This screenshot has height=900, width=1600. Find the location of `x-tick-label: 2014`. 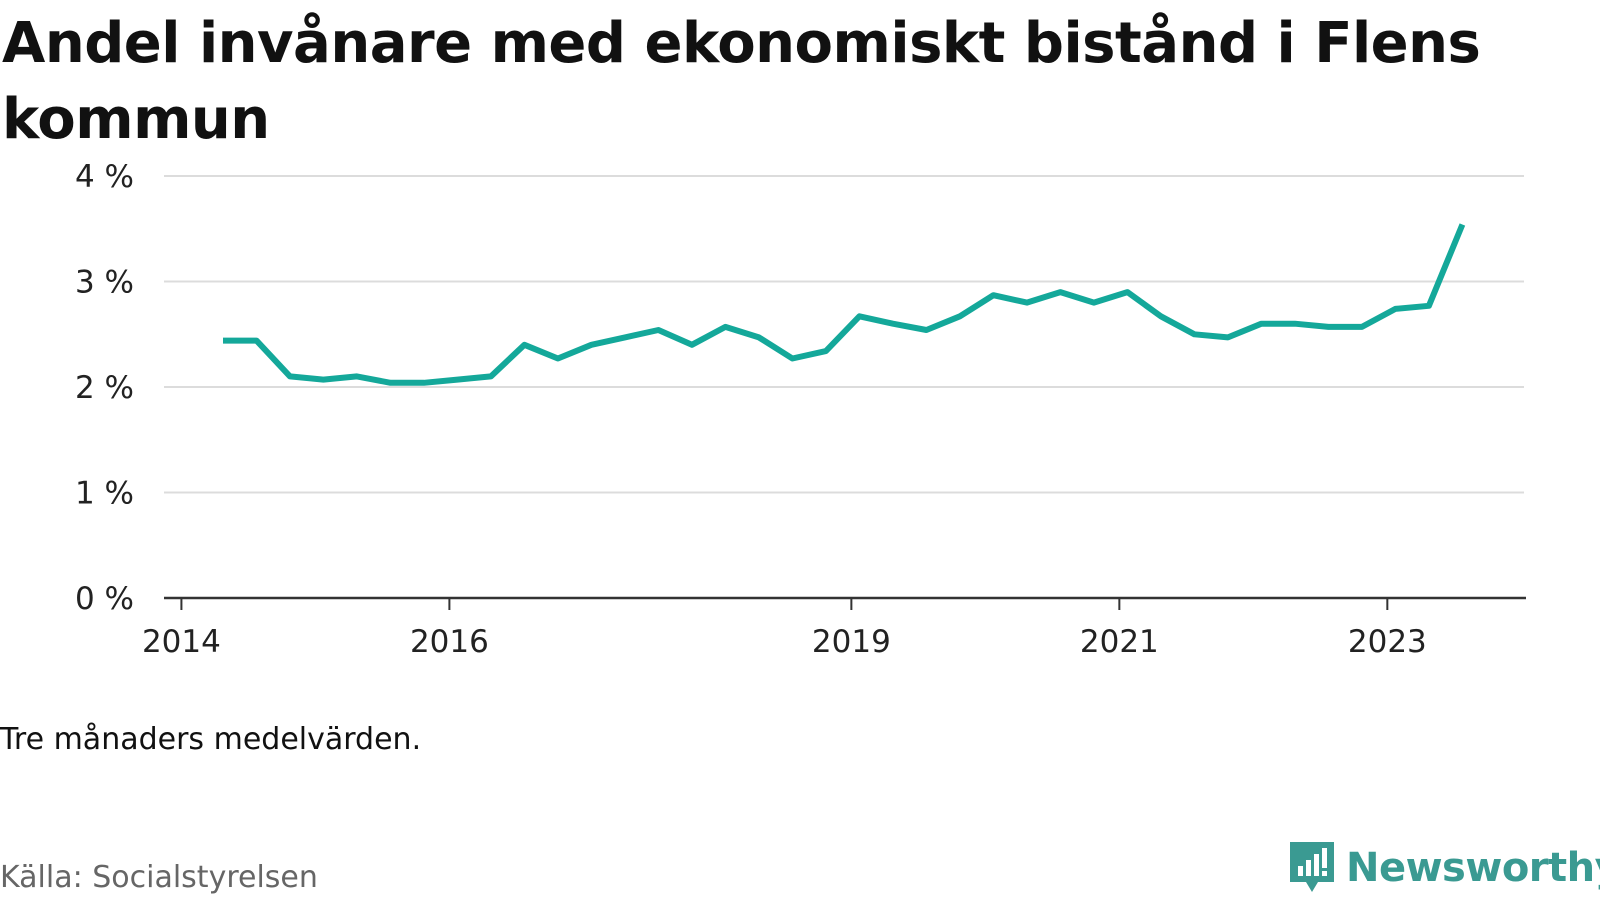

x-tick-label: 2014 is located at coordinates (181, 642).